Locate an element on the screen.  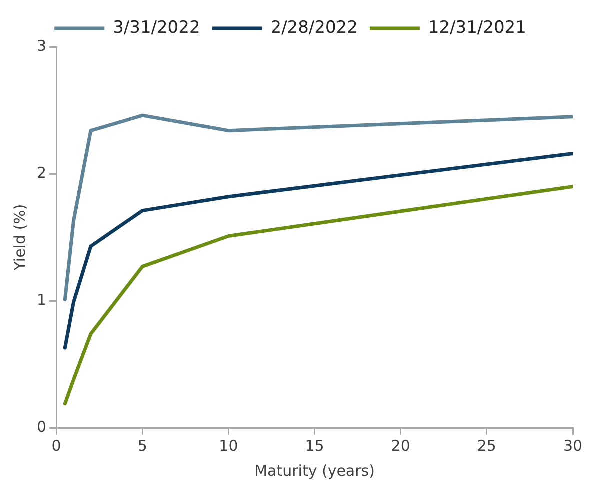
y-tick-label: 0 is located at coordinates (41, 427).